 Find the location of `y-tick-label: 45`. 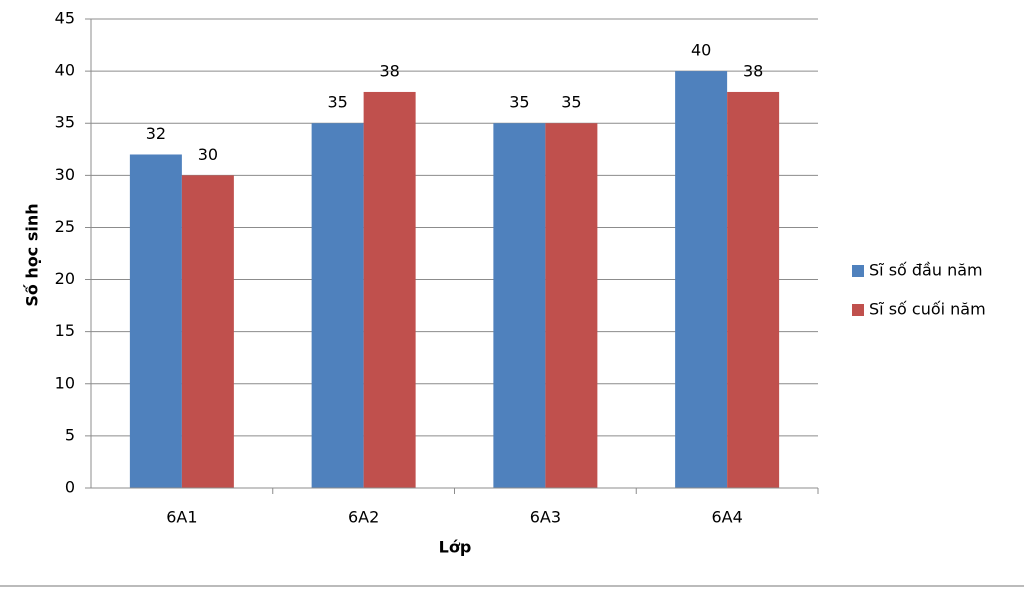

y-tick-label: 45 is located at coordinates (65, 18).